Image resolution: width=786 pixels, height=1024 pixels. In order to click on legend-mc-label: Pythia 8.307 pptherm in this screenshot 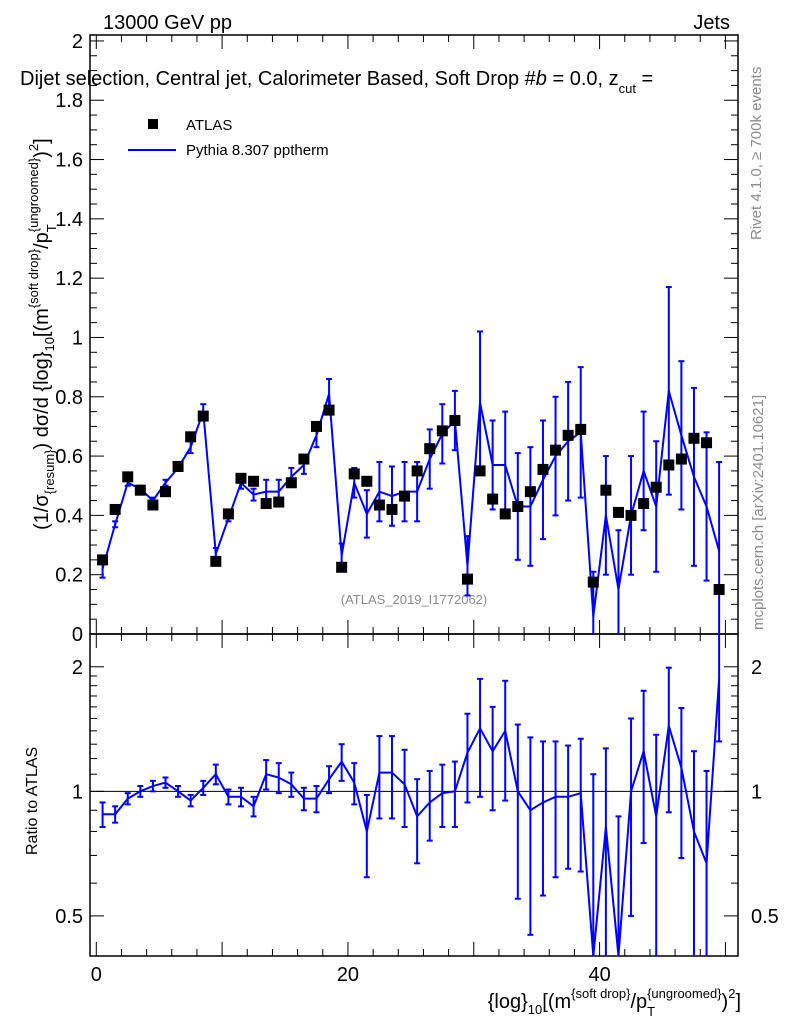, I will do `click(257, 150)`.